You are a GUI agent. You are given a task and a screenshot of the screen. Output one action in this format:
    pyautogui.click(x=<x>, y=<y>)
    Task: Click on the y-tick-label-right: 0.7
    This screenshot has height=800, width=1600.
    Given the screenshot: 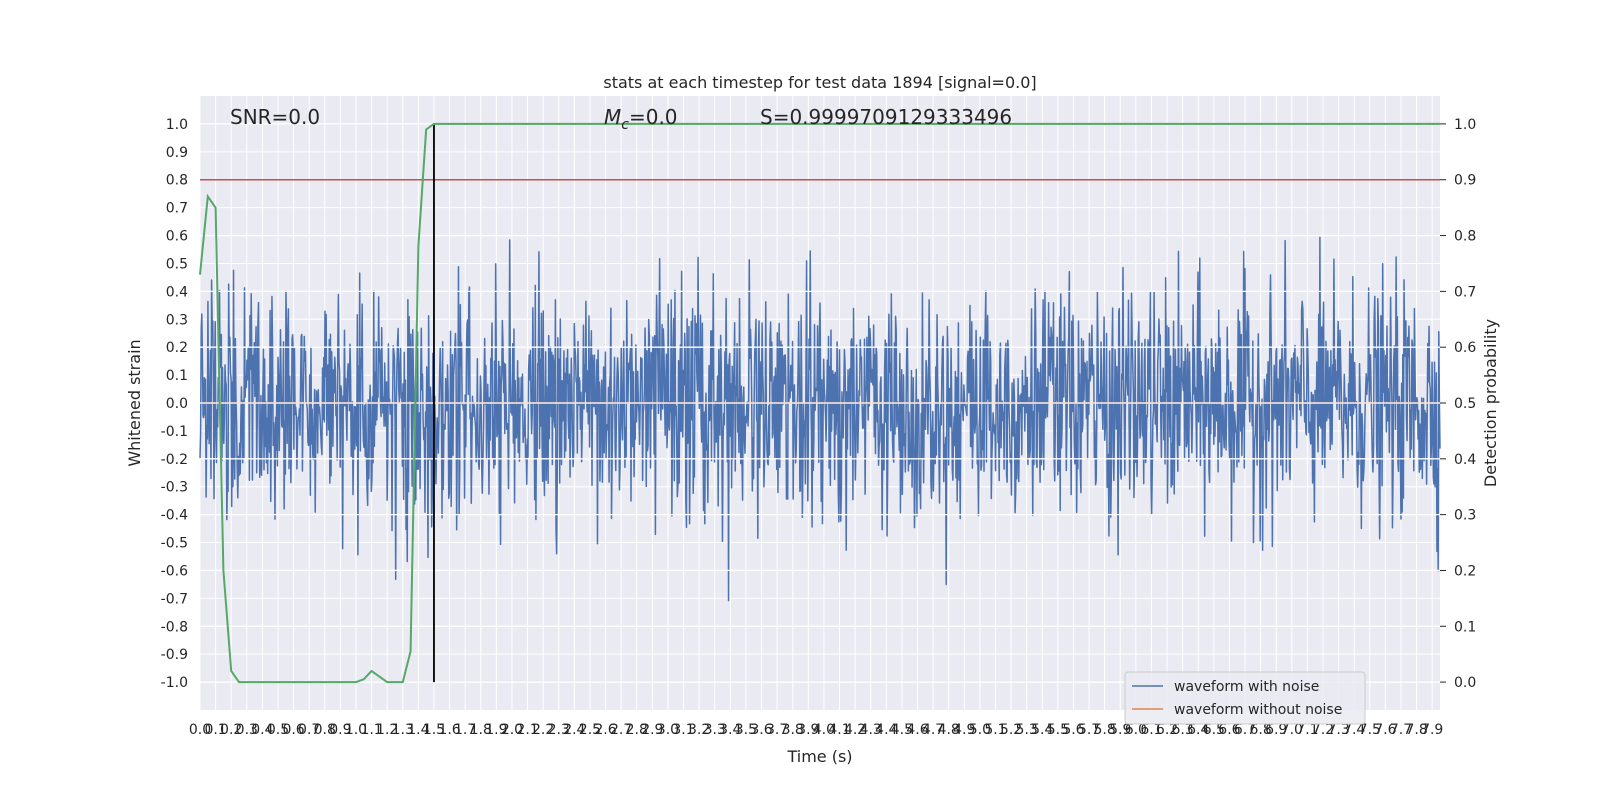 What is the action you would take?
    pyautogui.click(x=1465, y=292)
    